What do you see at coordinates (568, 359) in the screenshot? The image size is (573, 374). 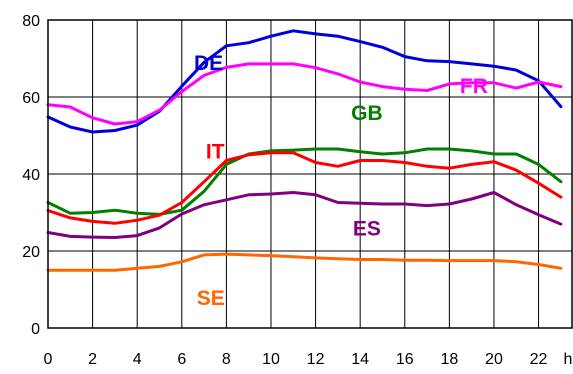 I see `x-unit-label: h` at bounding box center [568, 359].